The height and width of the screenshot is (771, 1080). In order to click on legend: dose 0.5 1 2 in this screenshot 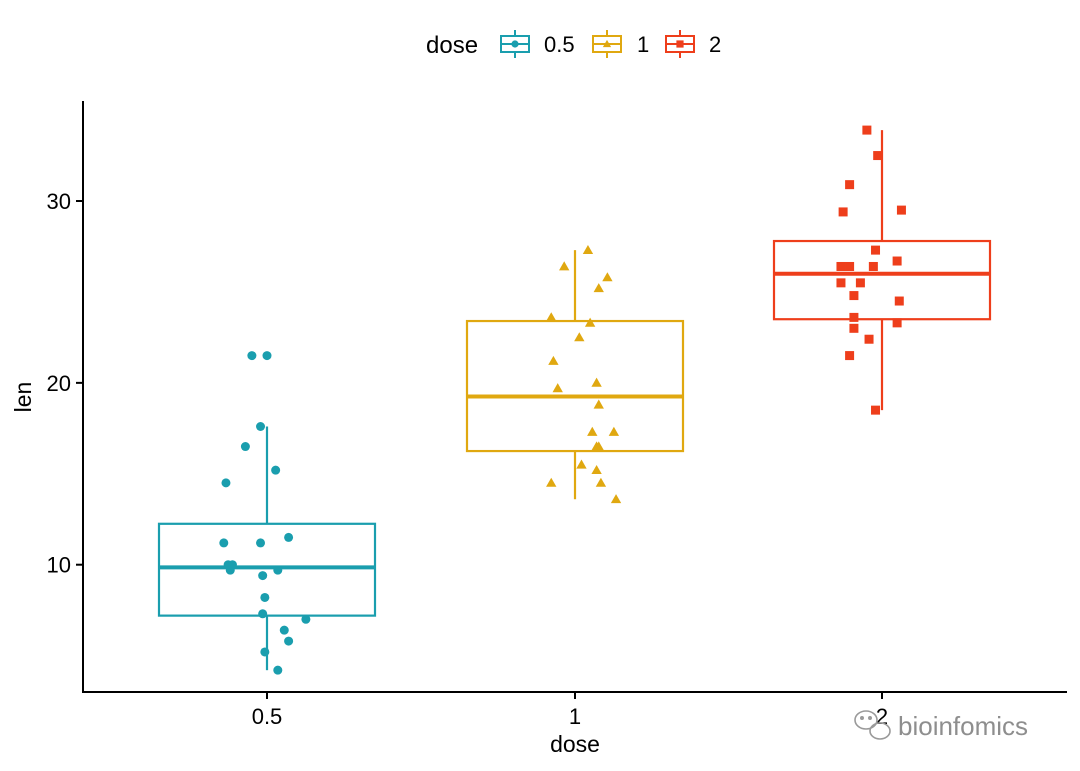, I will do `click(573, 44)`.